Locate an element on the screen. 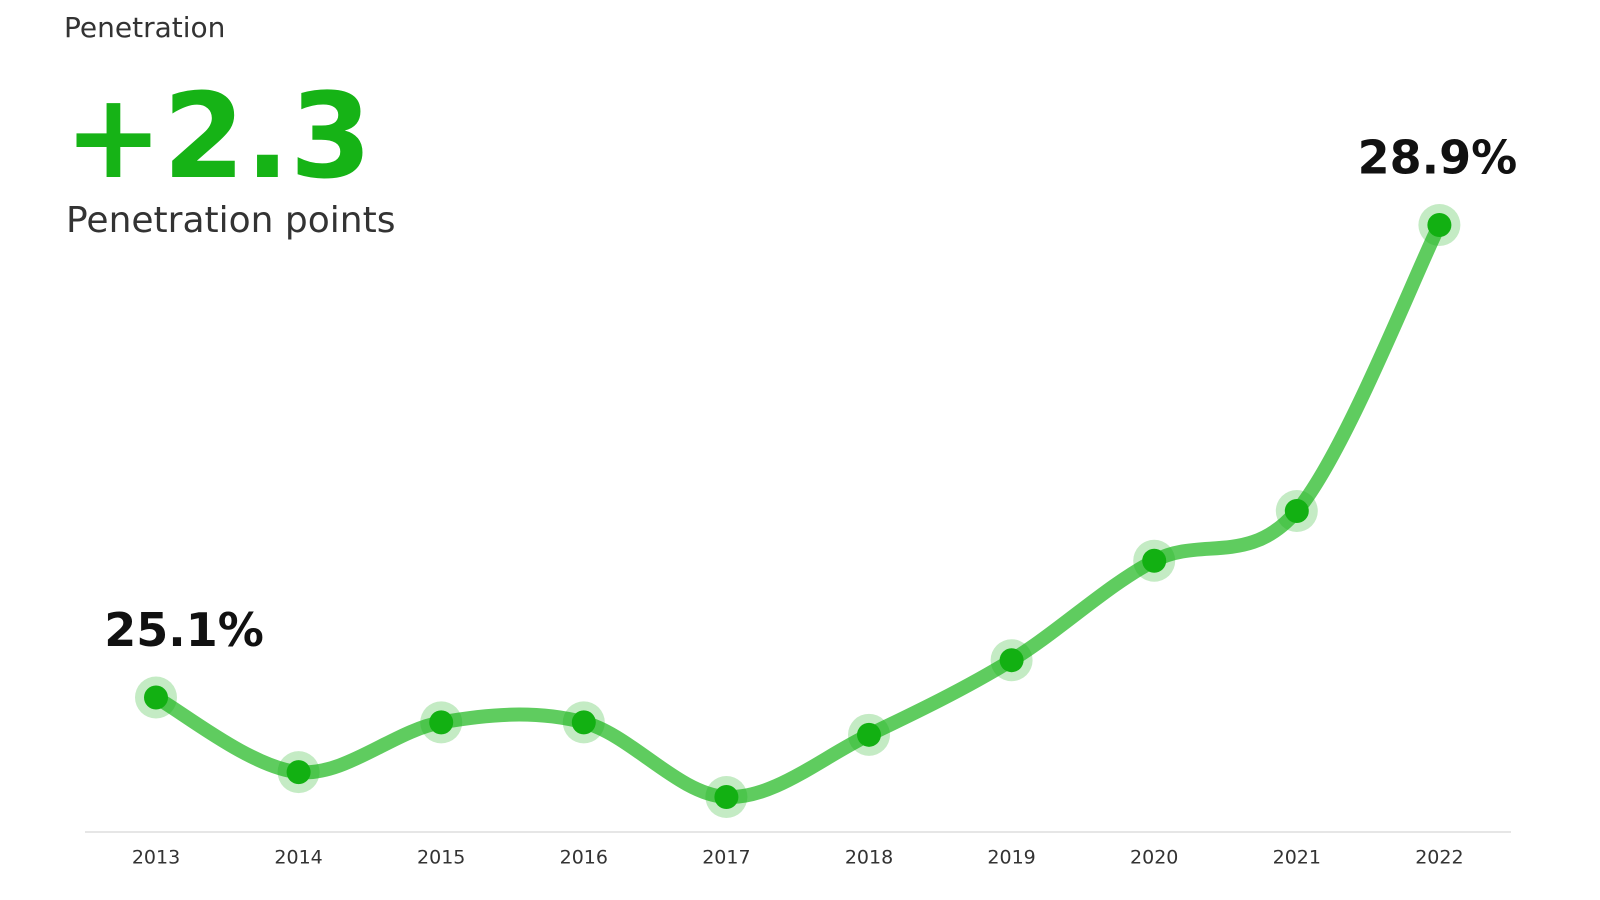 This screenshot has height=900, width=1600. x-tick-label: 2018 is located at coordinates (869, 858).